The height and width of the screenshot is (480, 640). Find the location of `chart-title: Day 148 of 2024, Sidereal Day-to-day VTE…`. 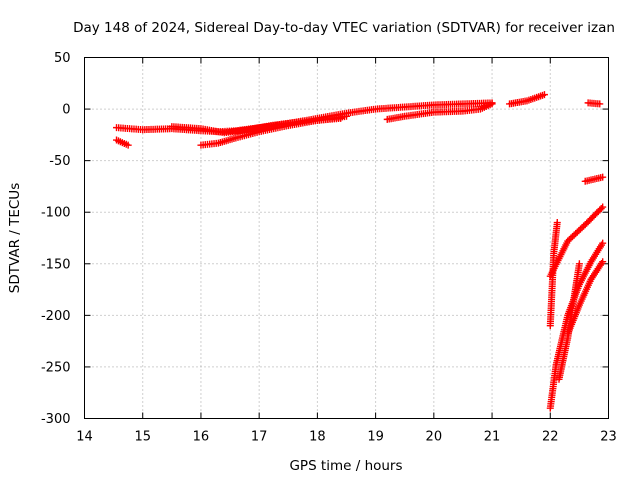

chart-title: Day 148 of 2024, Sidereal Day-to-day VTE… is located at coordinates (344, 28).